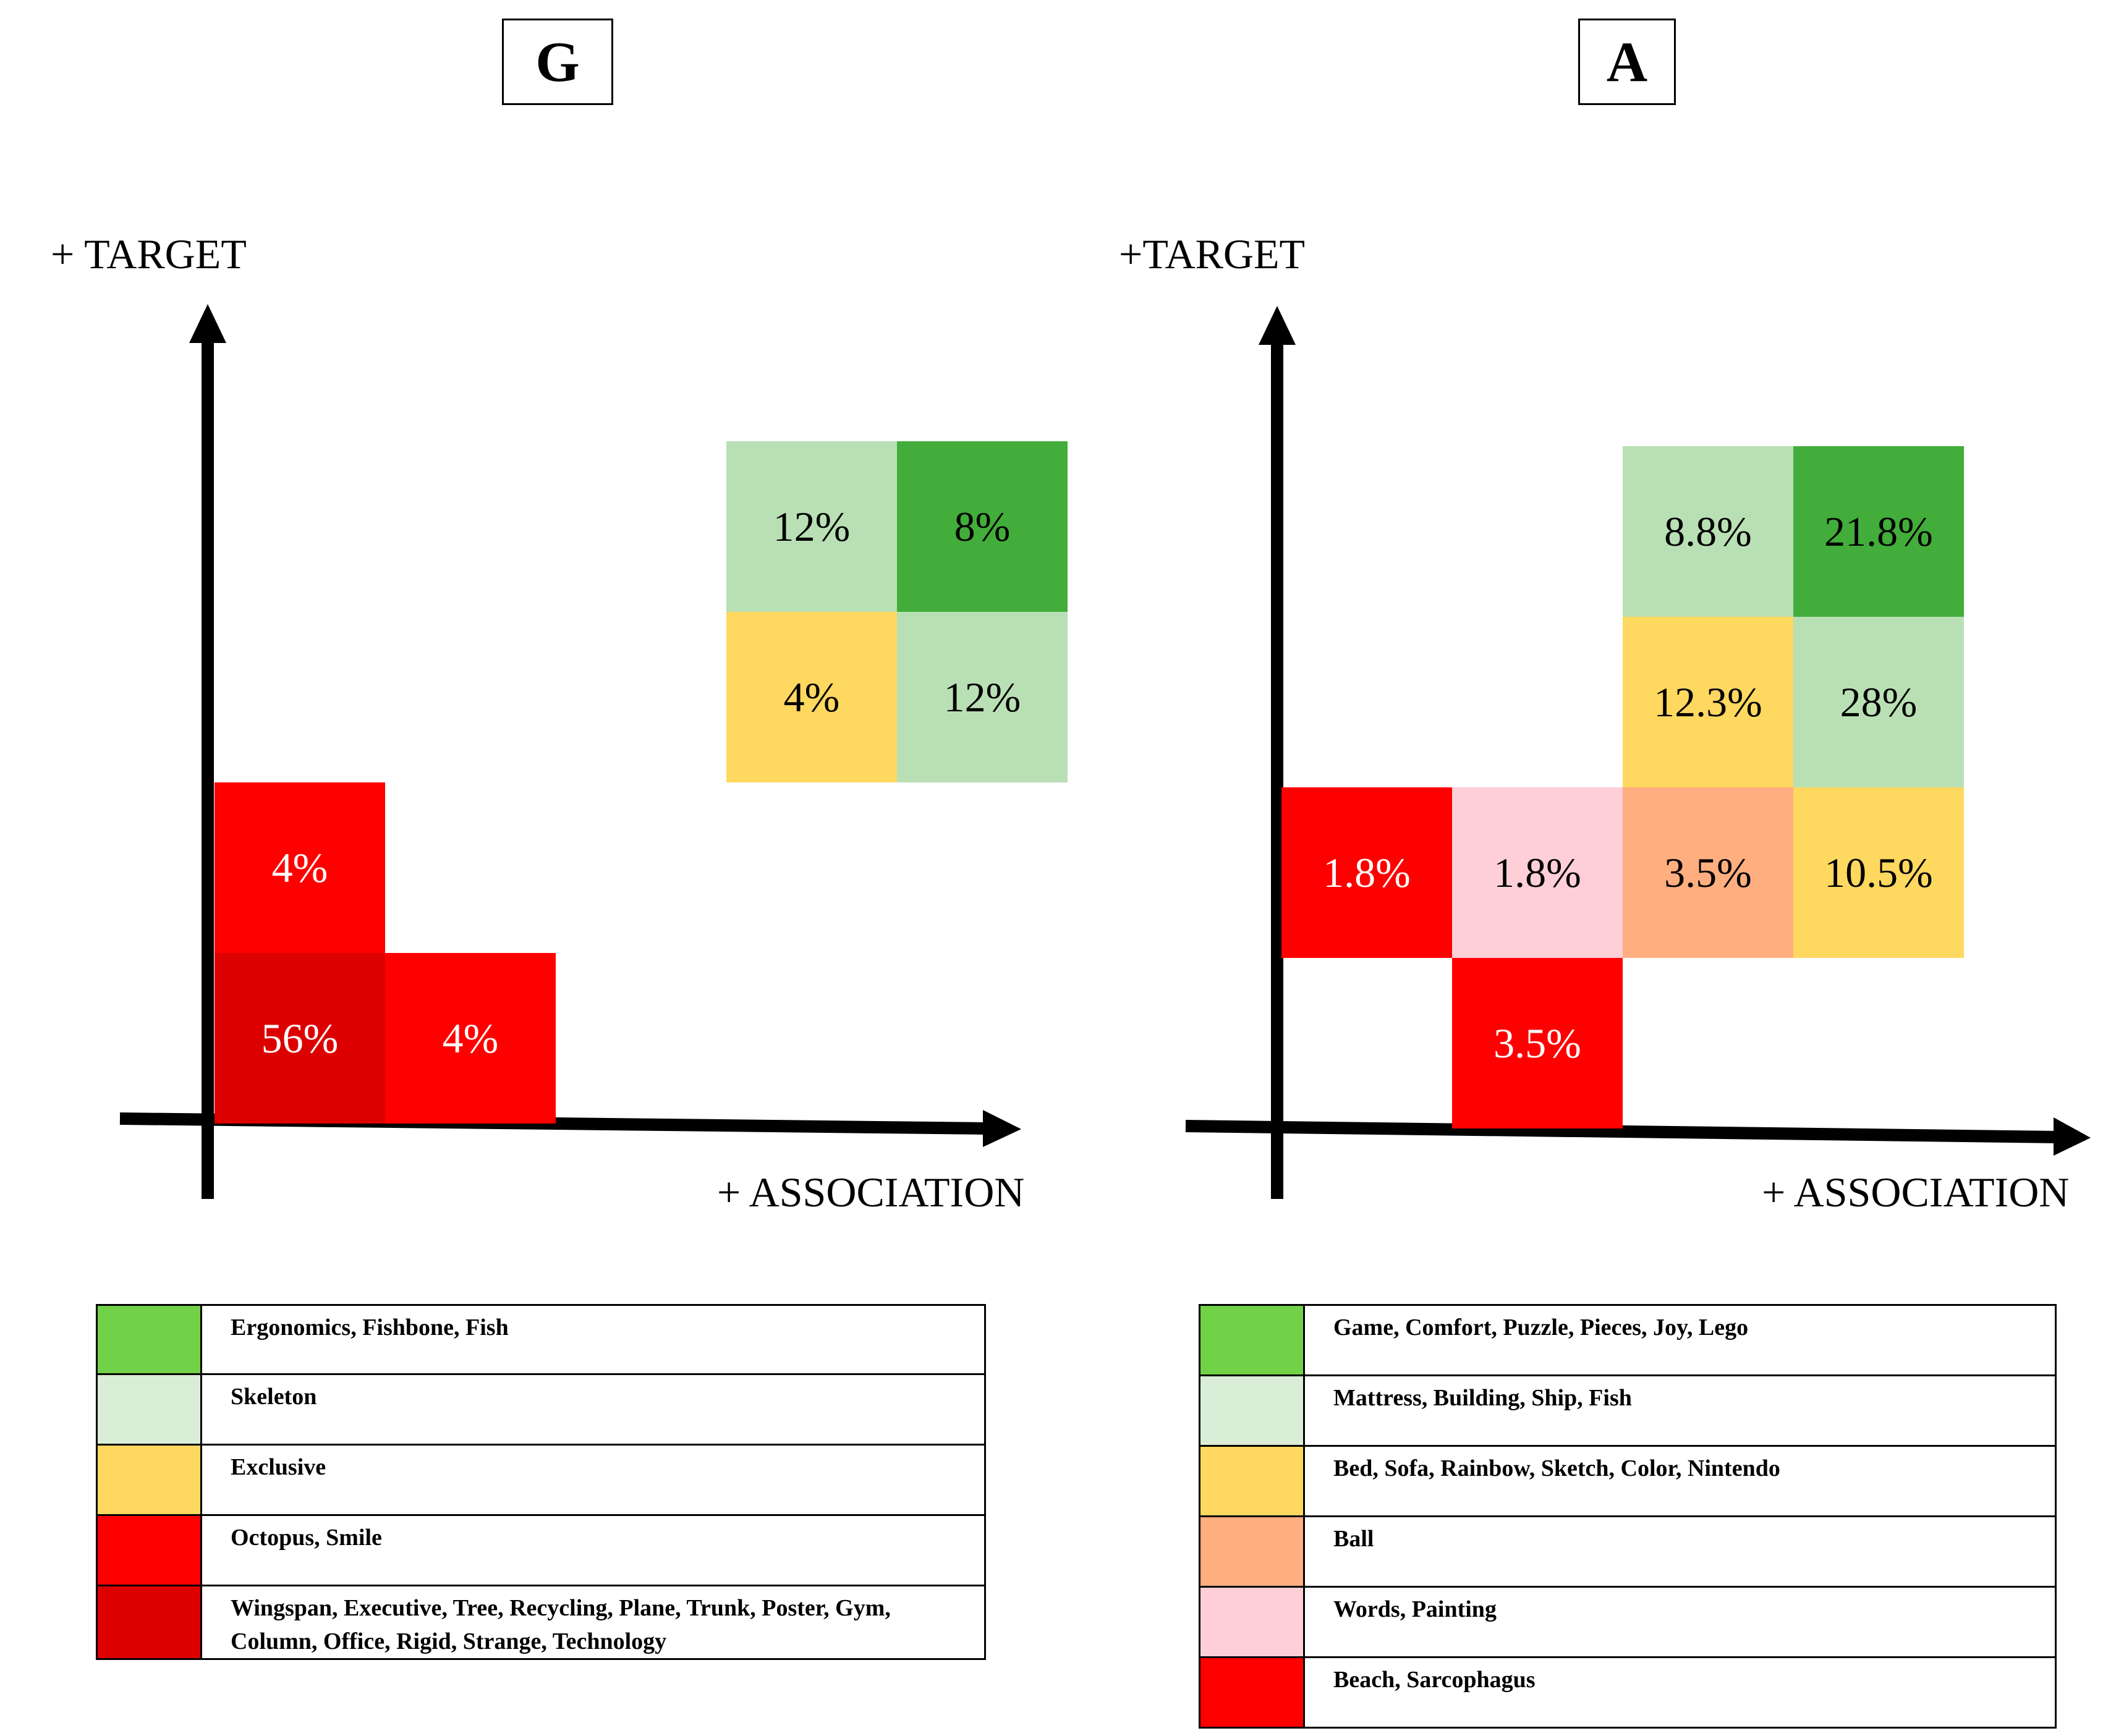  I want to click on heatmap-cell: 28%, so click(1879, 702).